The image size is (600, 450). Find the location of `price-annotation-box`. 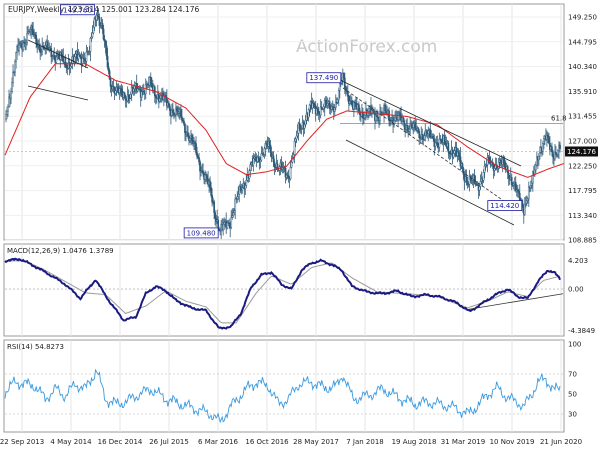

price-annotation-box is located at coordinates (77, 10).